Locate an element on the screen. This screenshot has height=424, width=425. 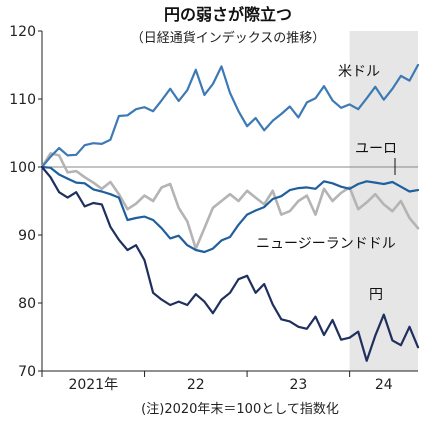
x-tick-label: 23 is located at coordinates (298, 385).